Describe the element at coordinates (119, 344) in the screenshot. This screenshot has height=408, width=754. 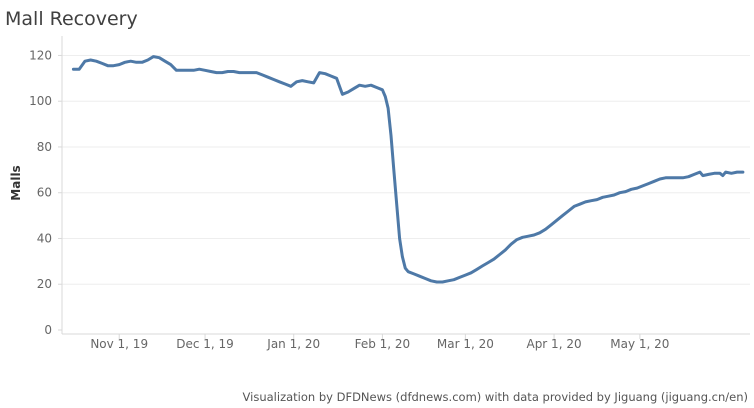
I see `x-tick-label: Nov 1, 19` at that location.